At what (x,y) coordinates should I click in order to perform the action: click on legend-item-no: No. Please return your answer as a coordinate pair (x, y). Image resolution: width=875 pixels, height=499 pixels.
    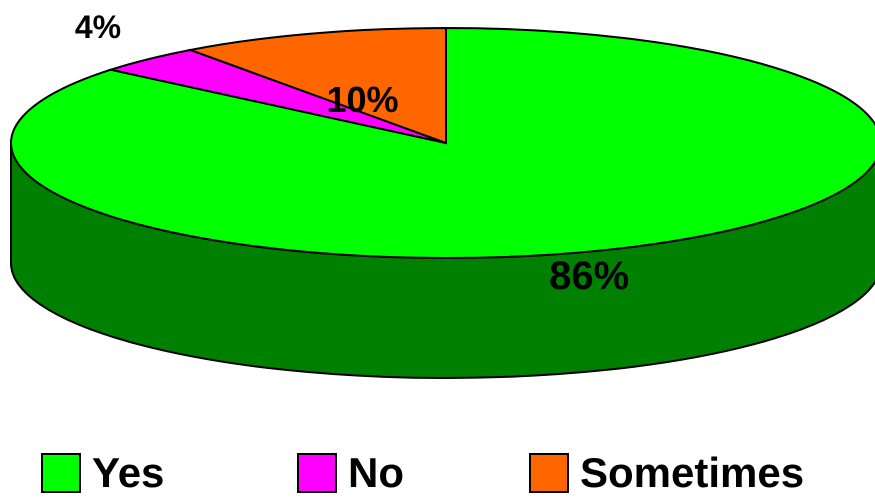
    Looking at the image, I should click on (350, 472).